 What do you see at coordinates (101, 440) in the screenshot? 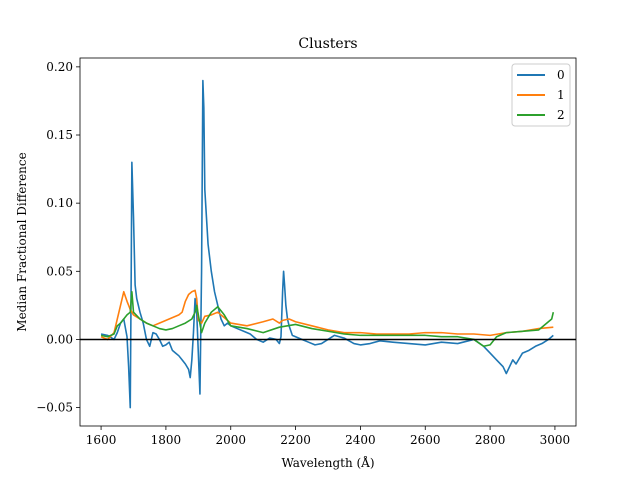
I see `x-tick-label: 1600` at bounding box center [101, 440].